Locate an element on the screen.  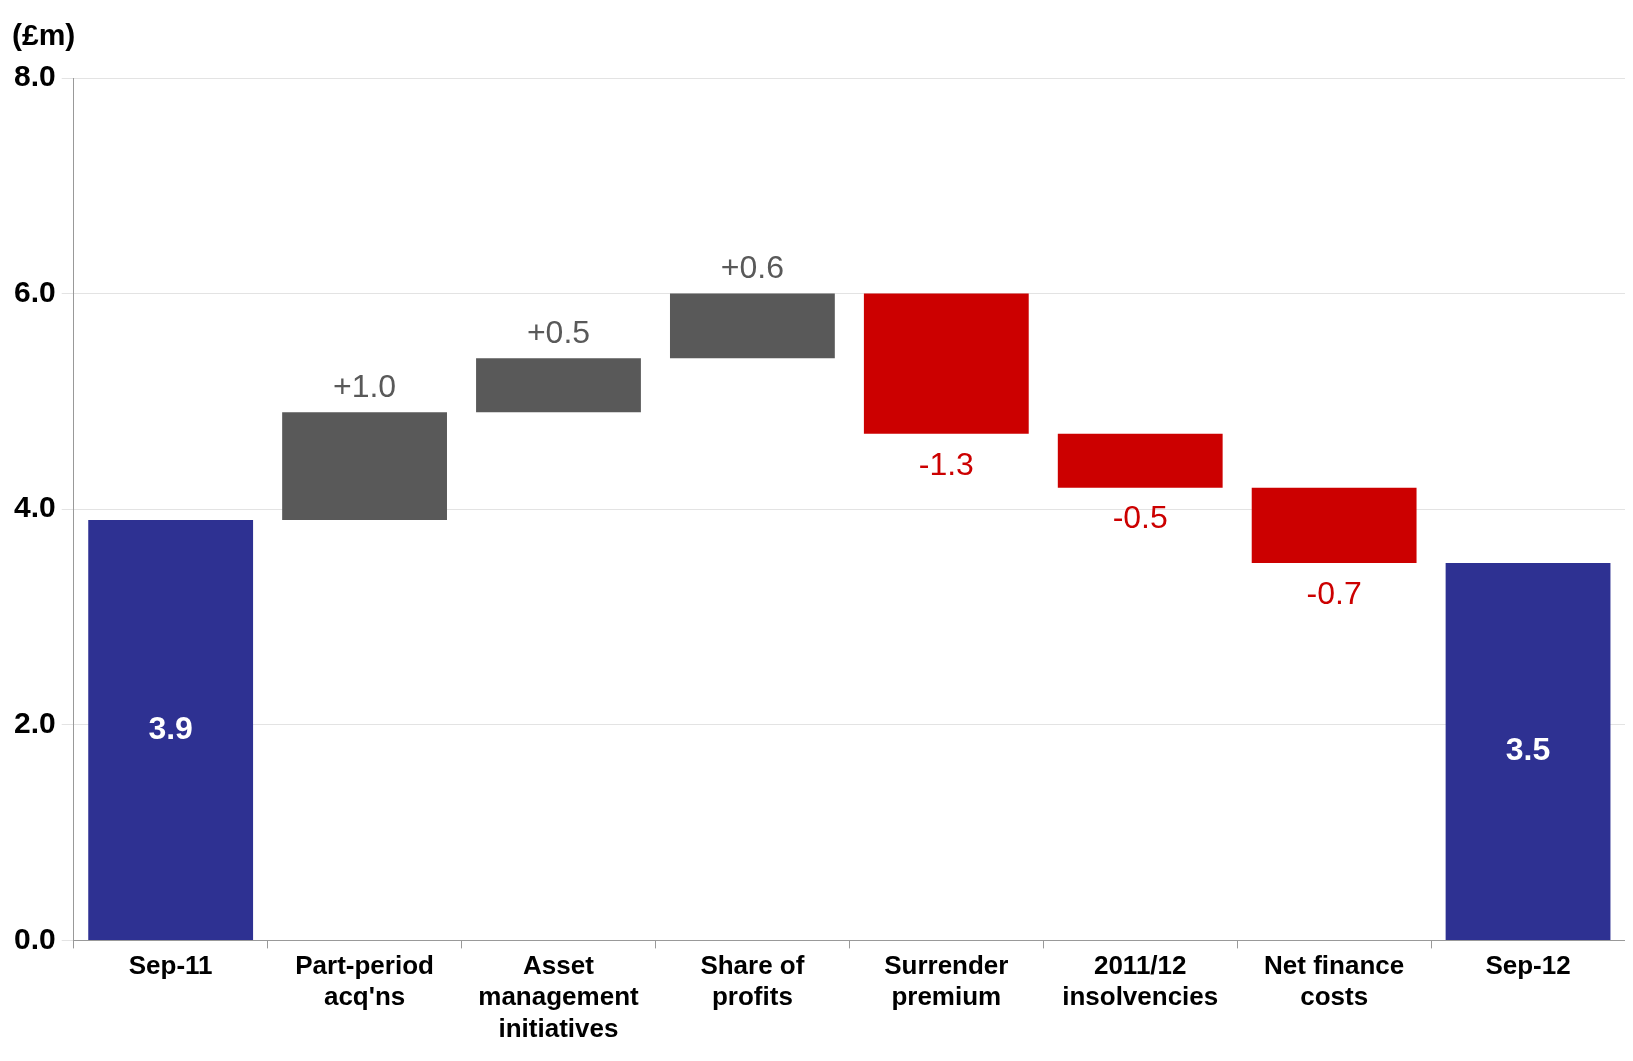
y-tick-label: 0.0 is located at coordinates (34, 938).